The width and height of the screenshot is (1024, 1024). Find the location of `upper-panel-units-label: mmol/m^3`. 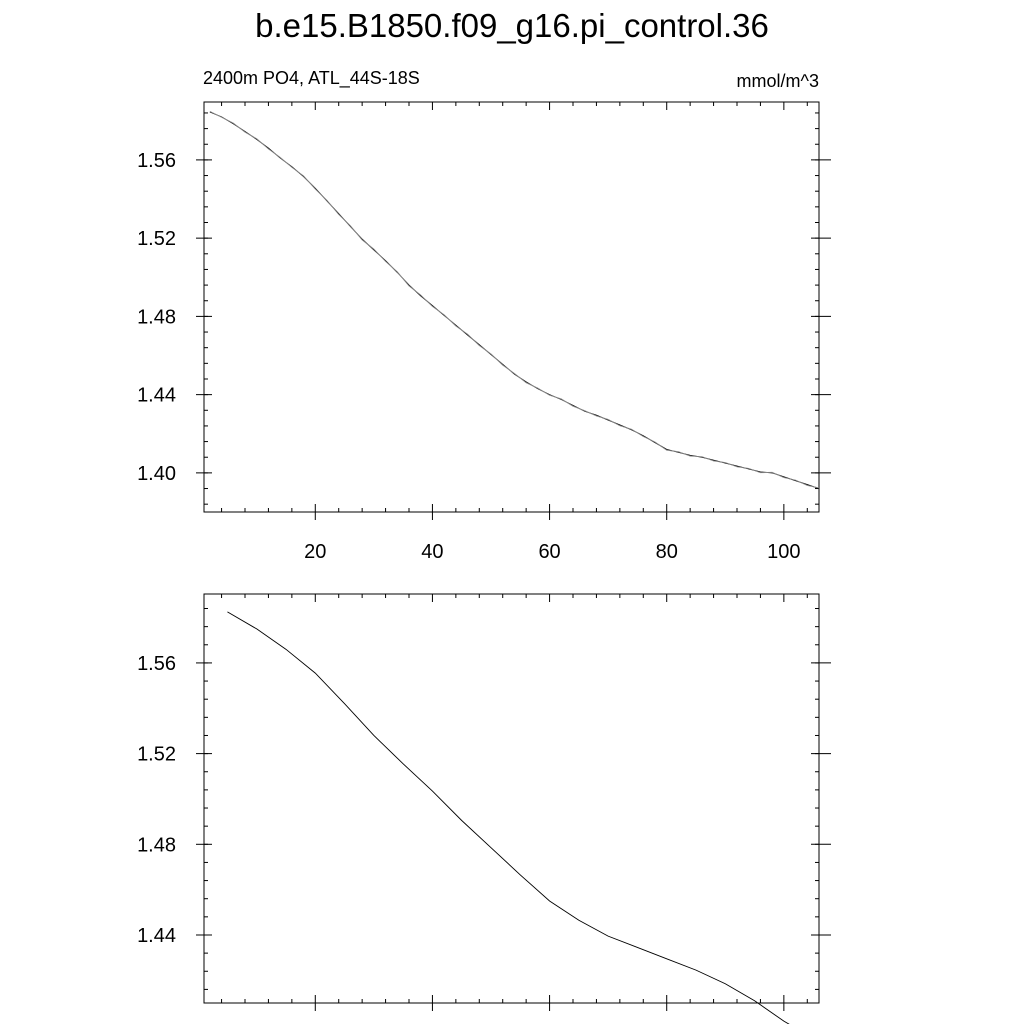

upper-panel-units-label: mmol/m^3 is located at coordinates (778, 81).